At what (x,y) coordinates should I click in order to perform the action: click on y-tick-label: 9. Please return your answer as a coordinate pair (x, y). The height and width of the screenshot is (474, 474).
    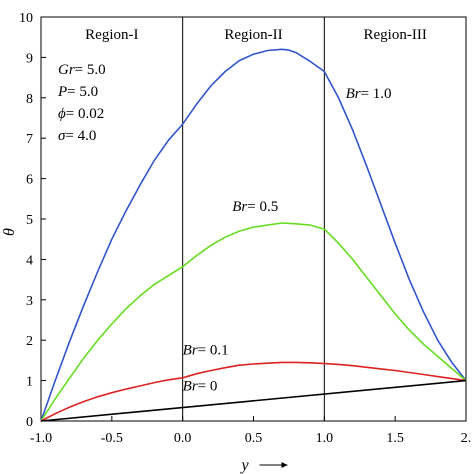
    Looking at the image, I should click on (29, 58).